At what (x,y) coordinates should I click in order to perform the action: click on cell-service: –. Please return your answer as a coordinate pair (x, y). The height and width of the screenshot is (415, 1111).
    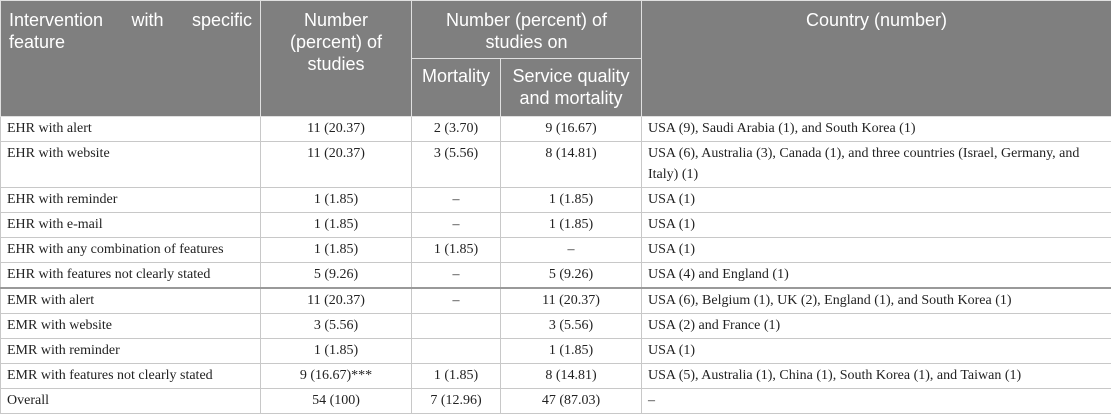
    Looking at the image, I should click on (571, 250).